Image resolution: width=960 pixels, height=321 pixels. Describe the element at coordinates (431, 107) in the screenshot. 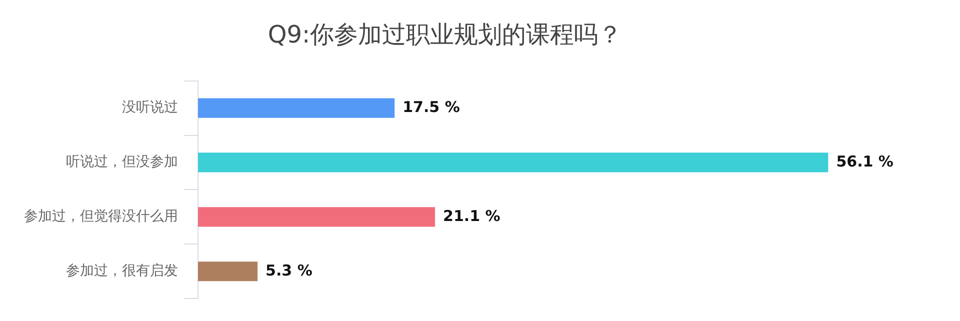

I see `data-label: 17.5 %` at that location.